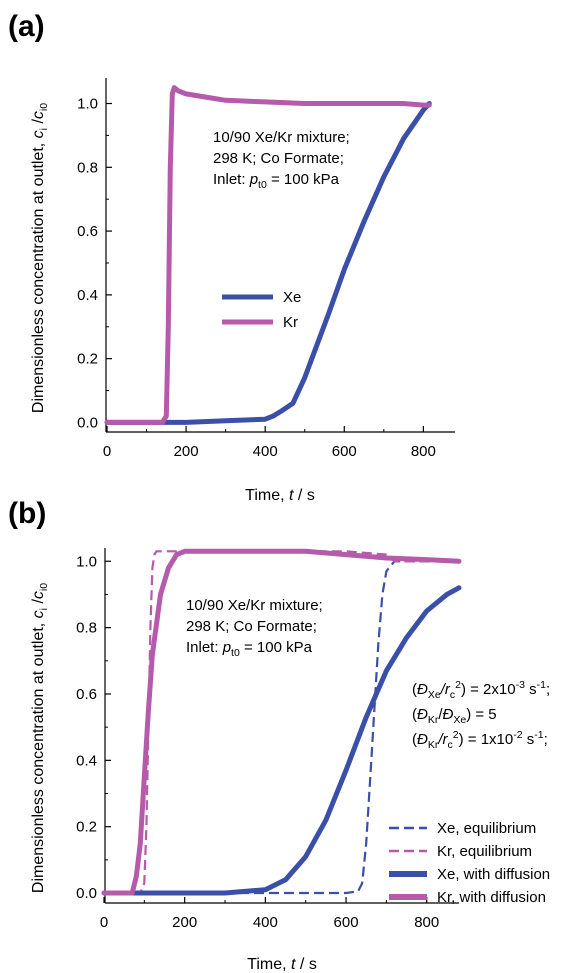 The image size is (582, 973). What do you see at coordinates (481, 690) in the screenshot?
I see `param-line1: (ĐXe/rc2) = 2x10-3 s-1;` at bounding box center [481, 690].